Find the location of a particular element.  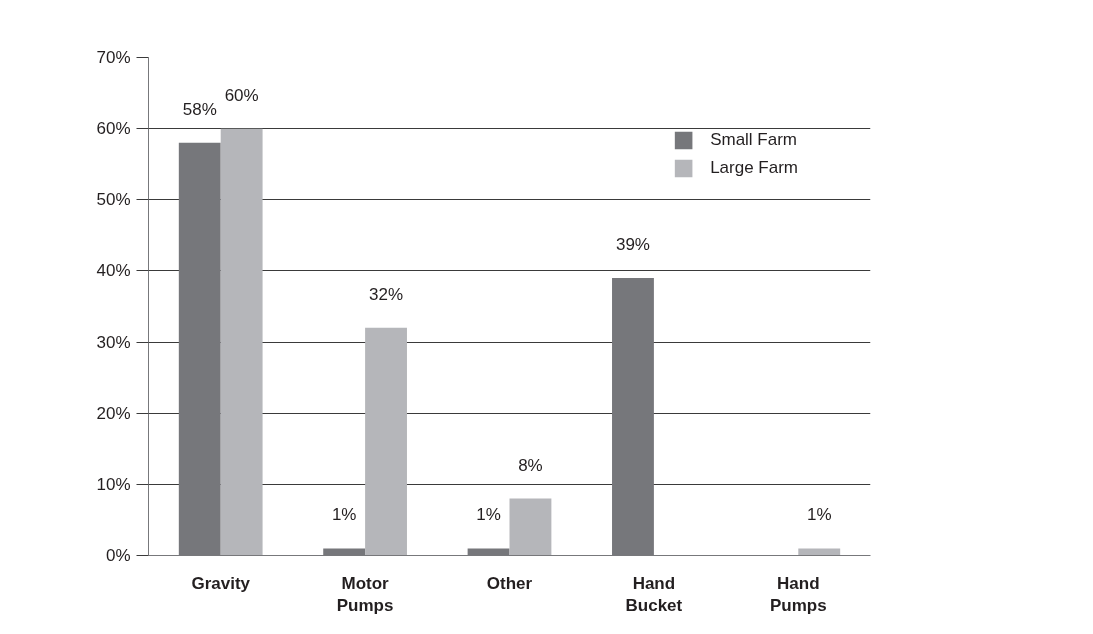

y-tick-label: 70% is located at coordinates (113, 57).